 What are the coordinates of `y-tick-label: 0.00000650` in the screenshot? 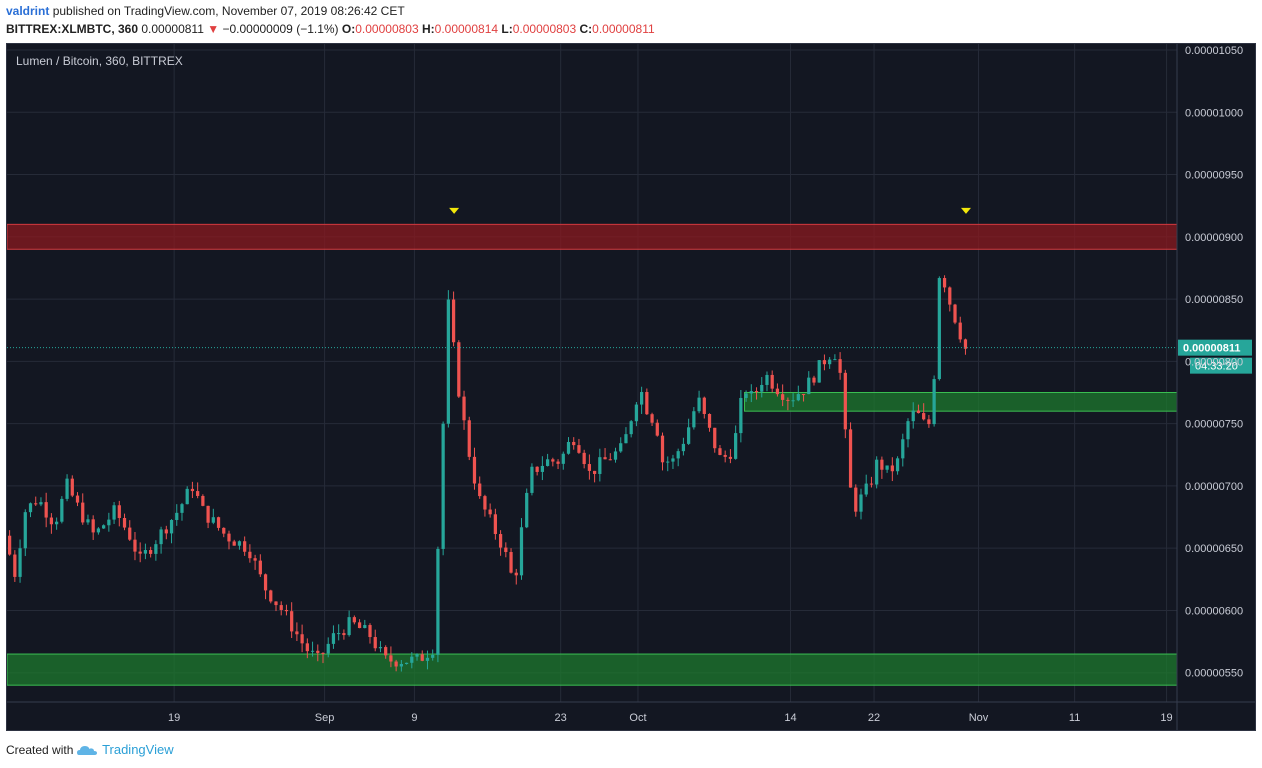 It's located at (1214, 549).